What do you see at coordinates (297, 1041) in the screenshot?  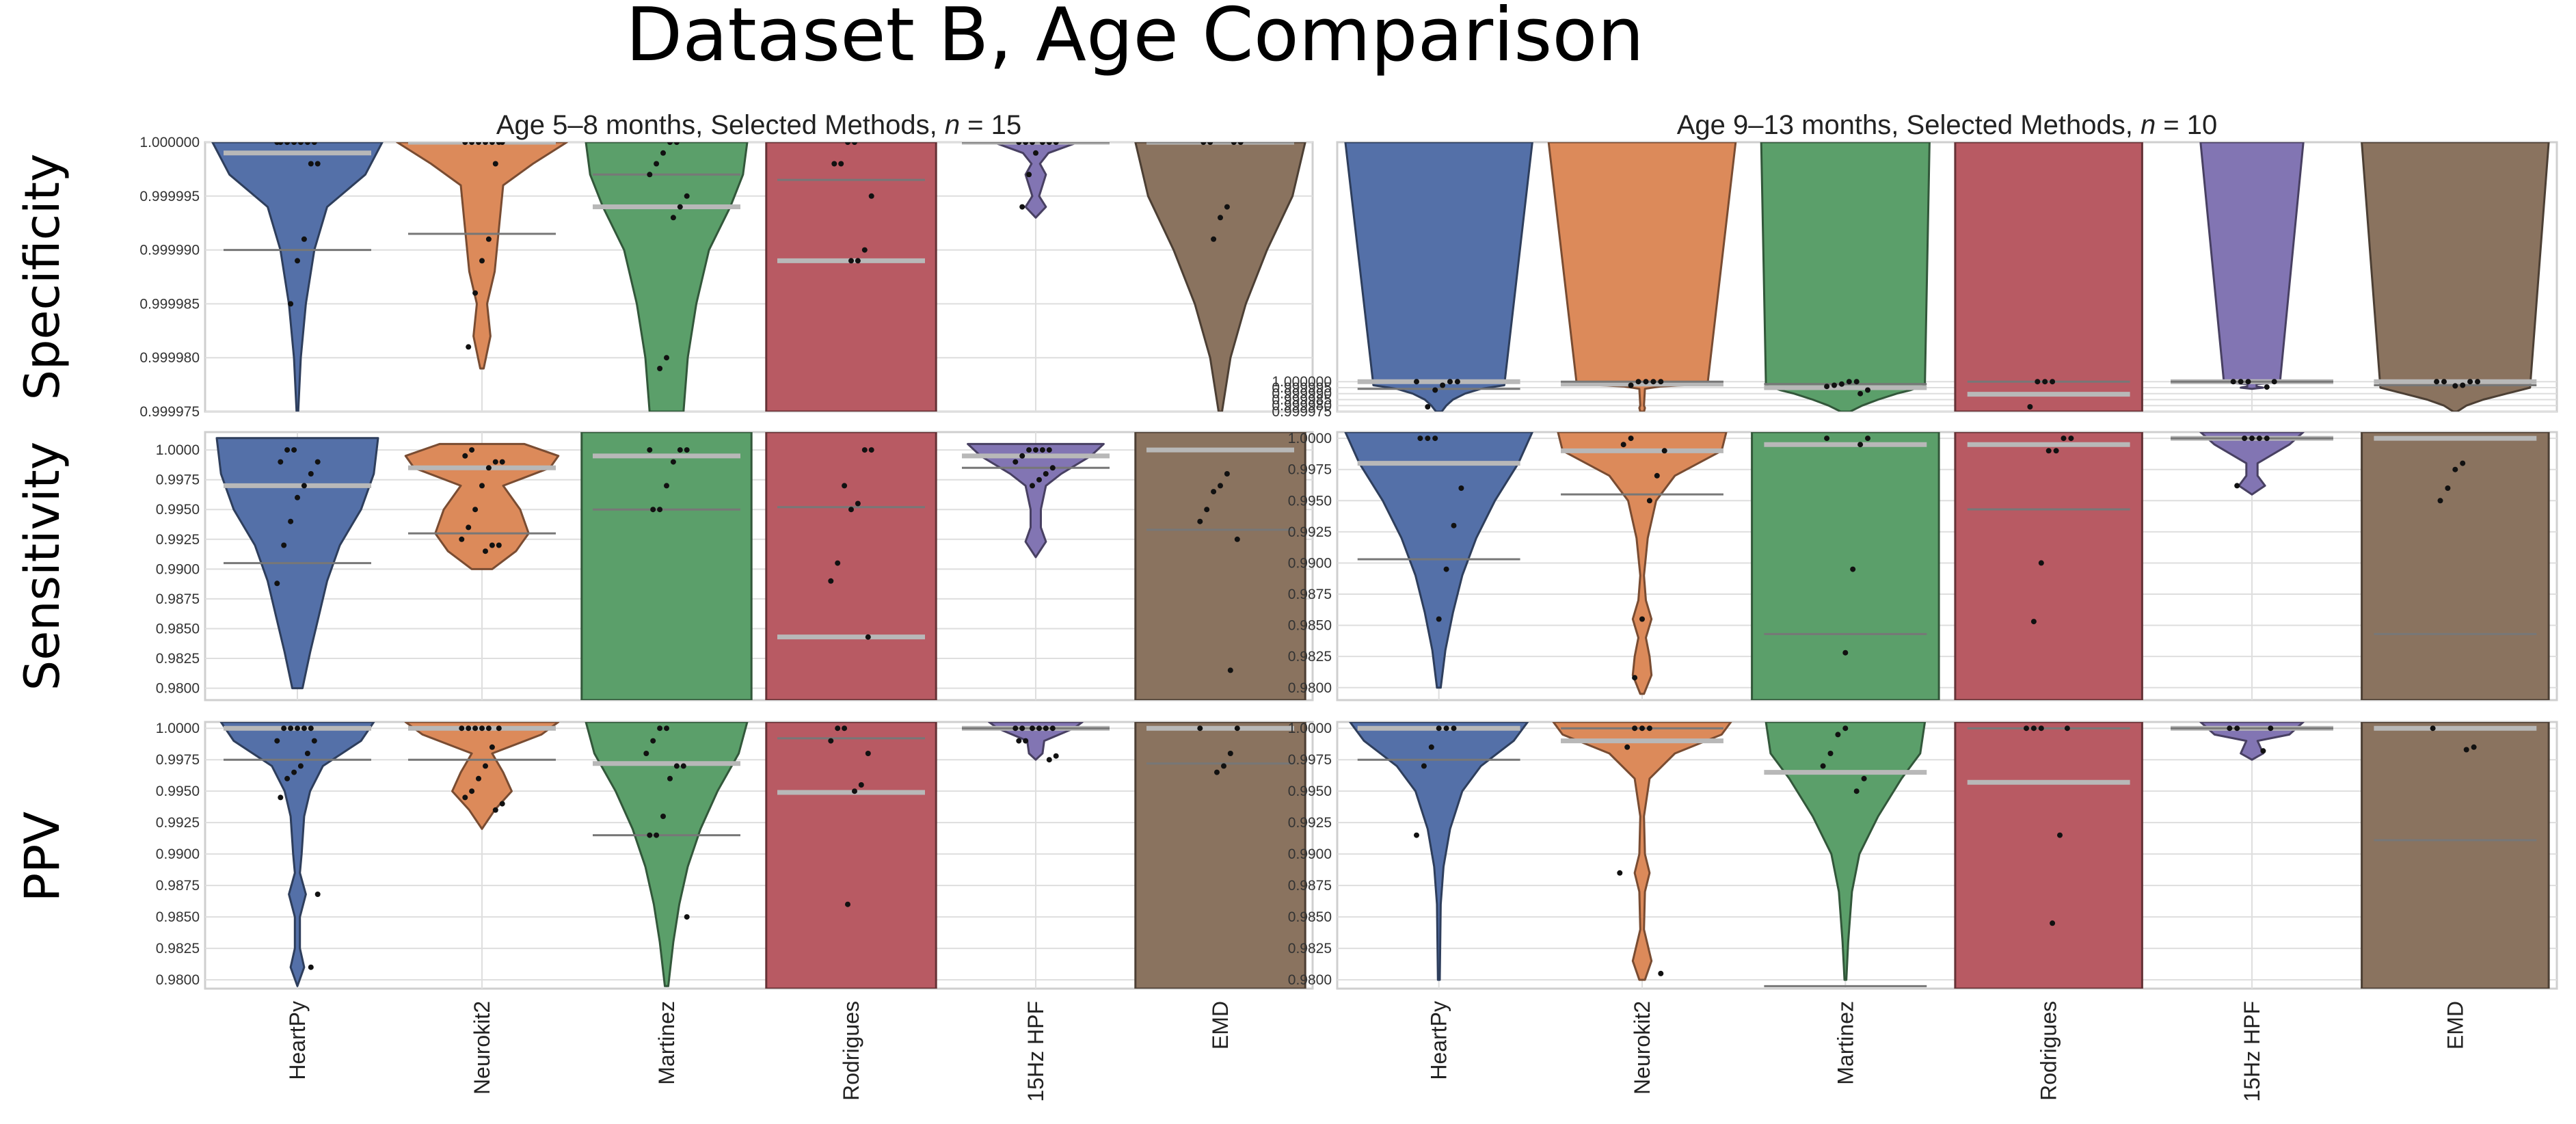 I see `x-tick-label-heartpy: HeartPy` at bounding box center [297, 1041].